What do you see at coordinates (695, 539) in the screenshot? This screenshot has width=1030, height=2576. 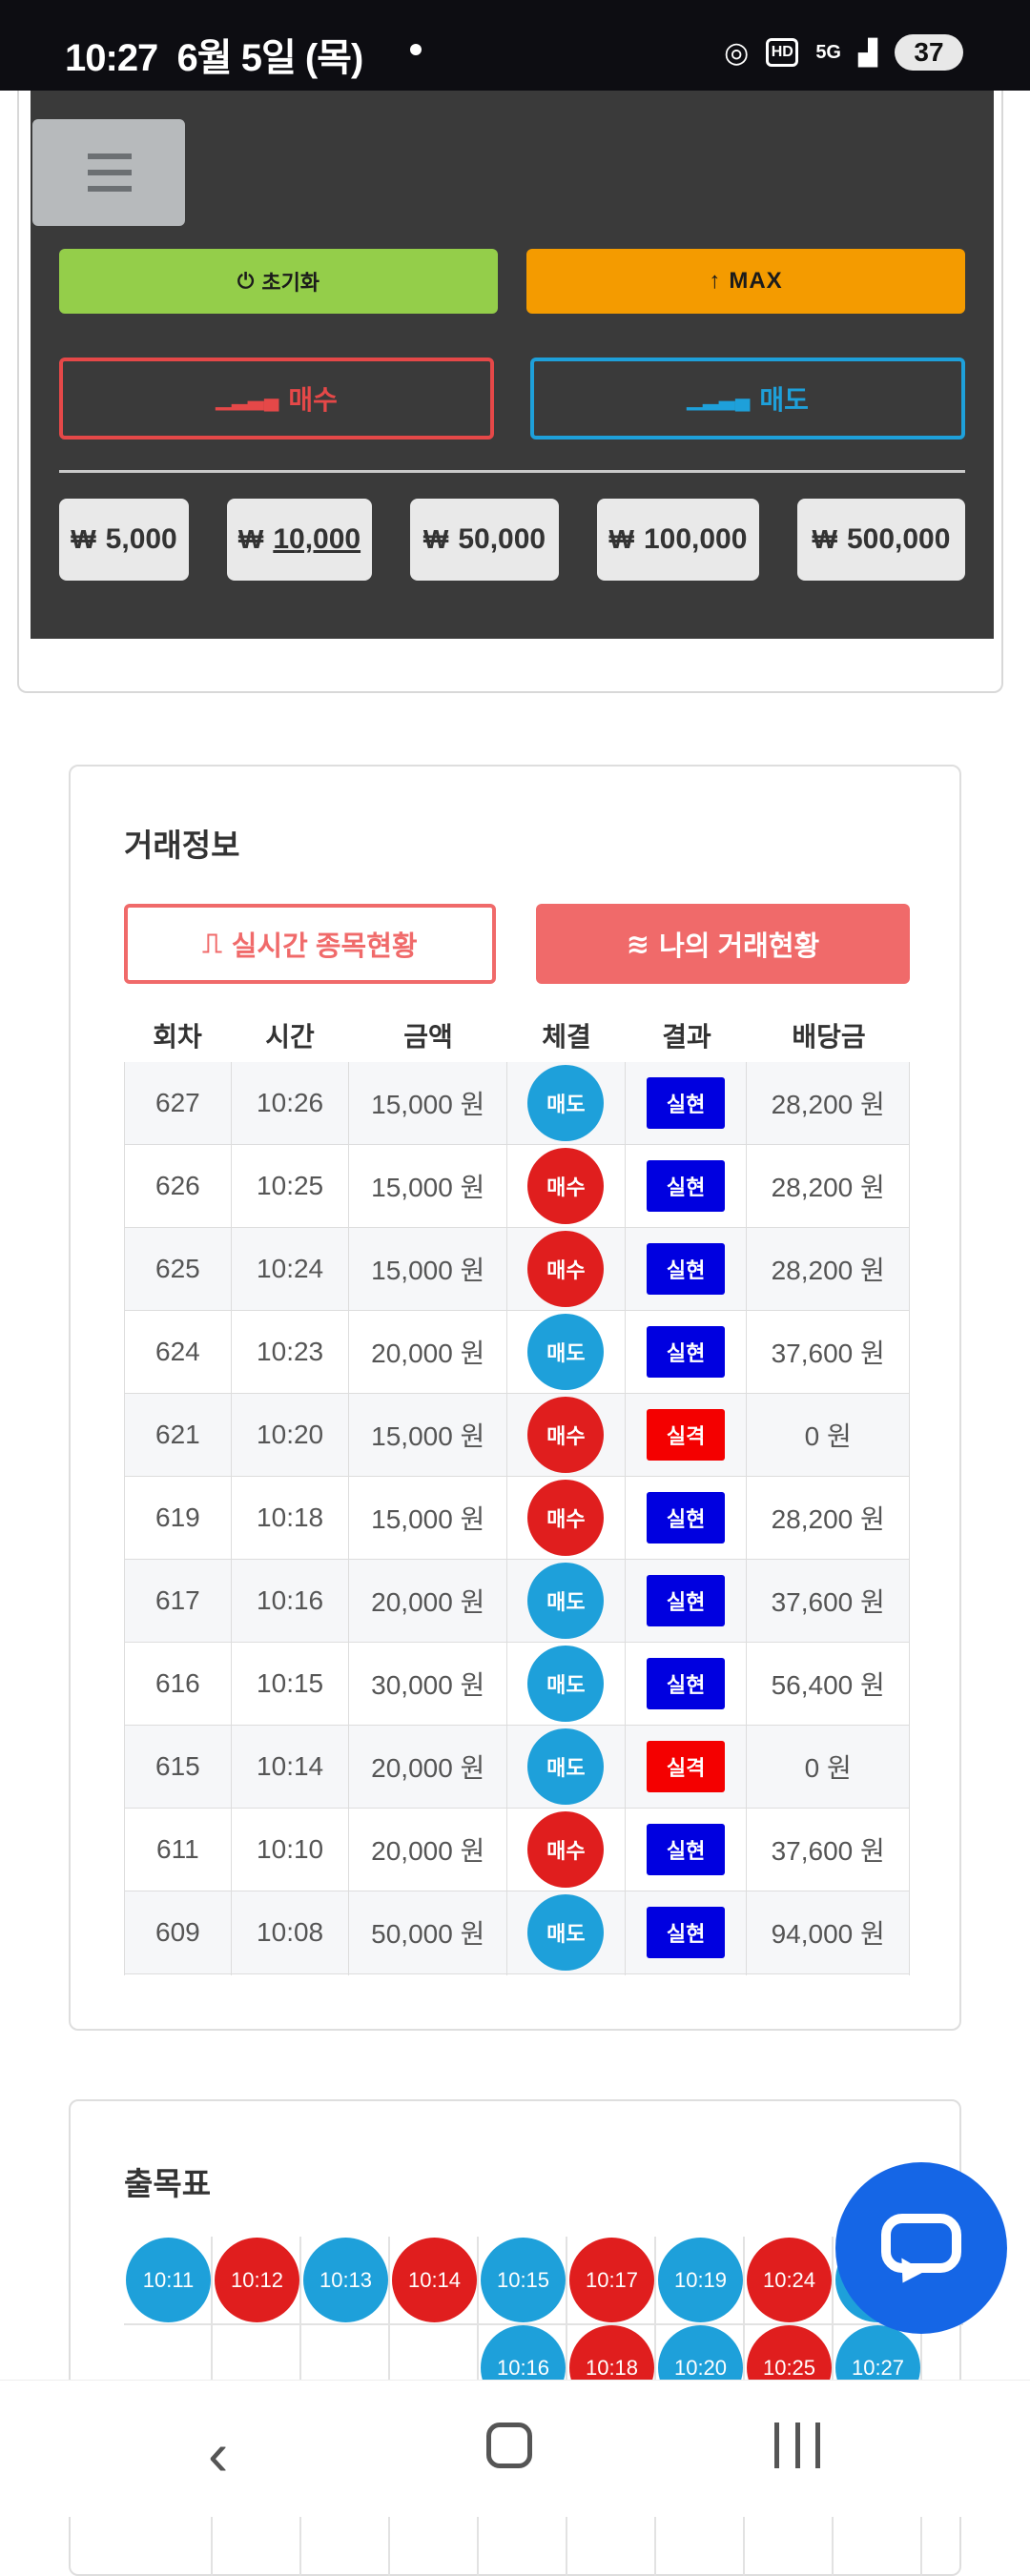 I see `amount-label: 100,000` at bounding box center [695, 539].